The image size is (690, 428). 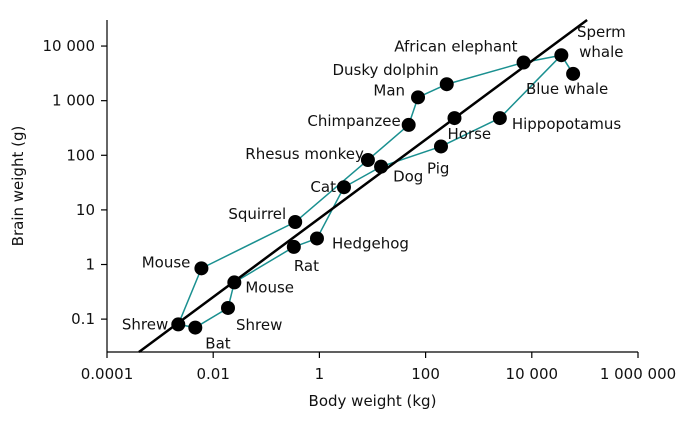 I want to click on point-label: Pig, so click(x=438, y=168).